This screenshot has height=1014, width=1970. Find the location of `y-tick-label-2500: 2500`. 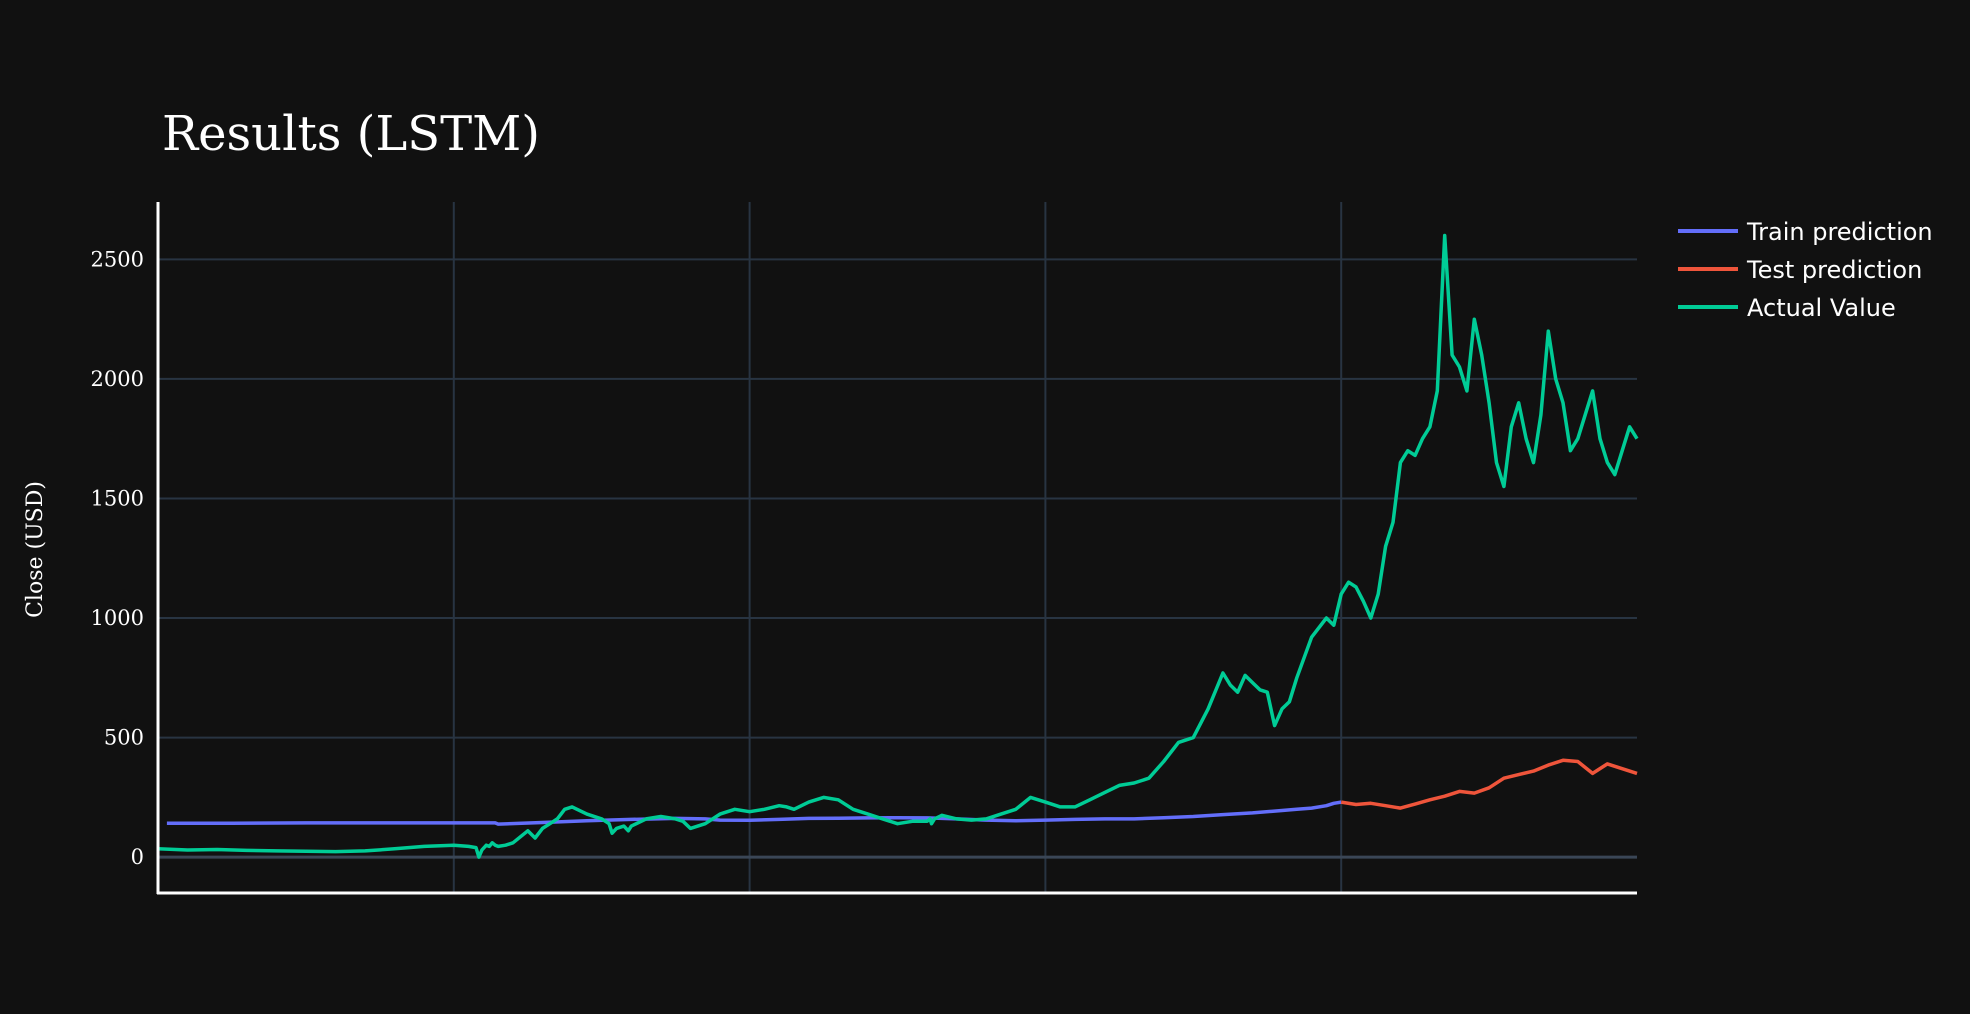

y-tick-label-2500: 2500 is located at coordinates (117, 259).